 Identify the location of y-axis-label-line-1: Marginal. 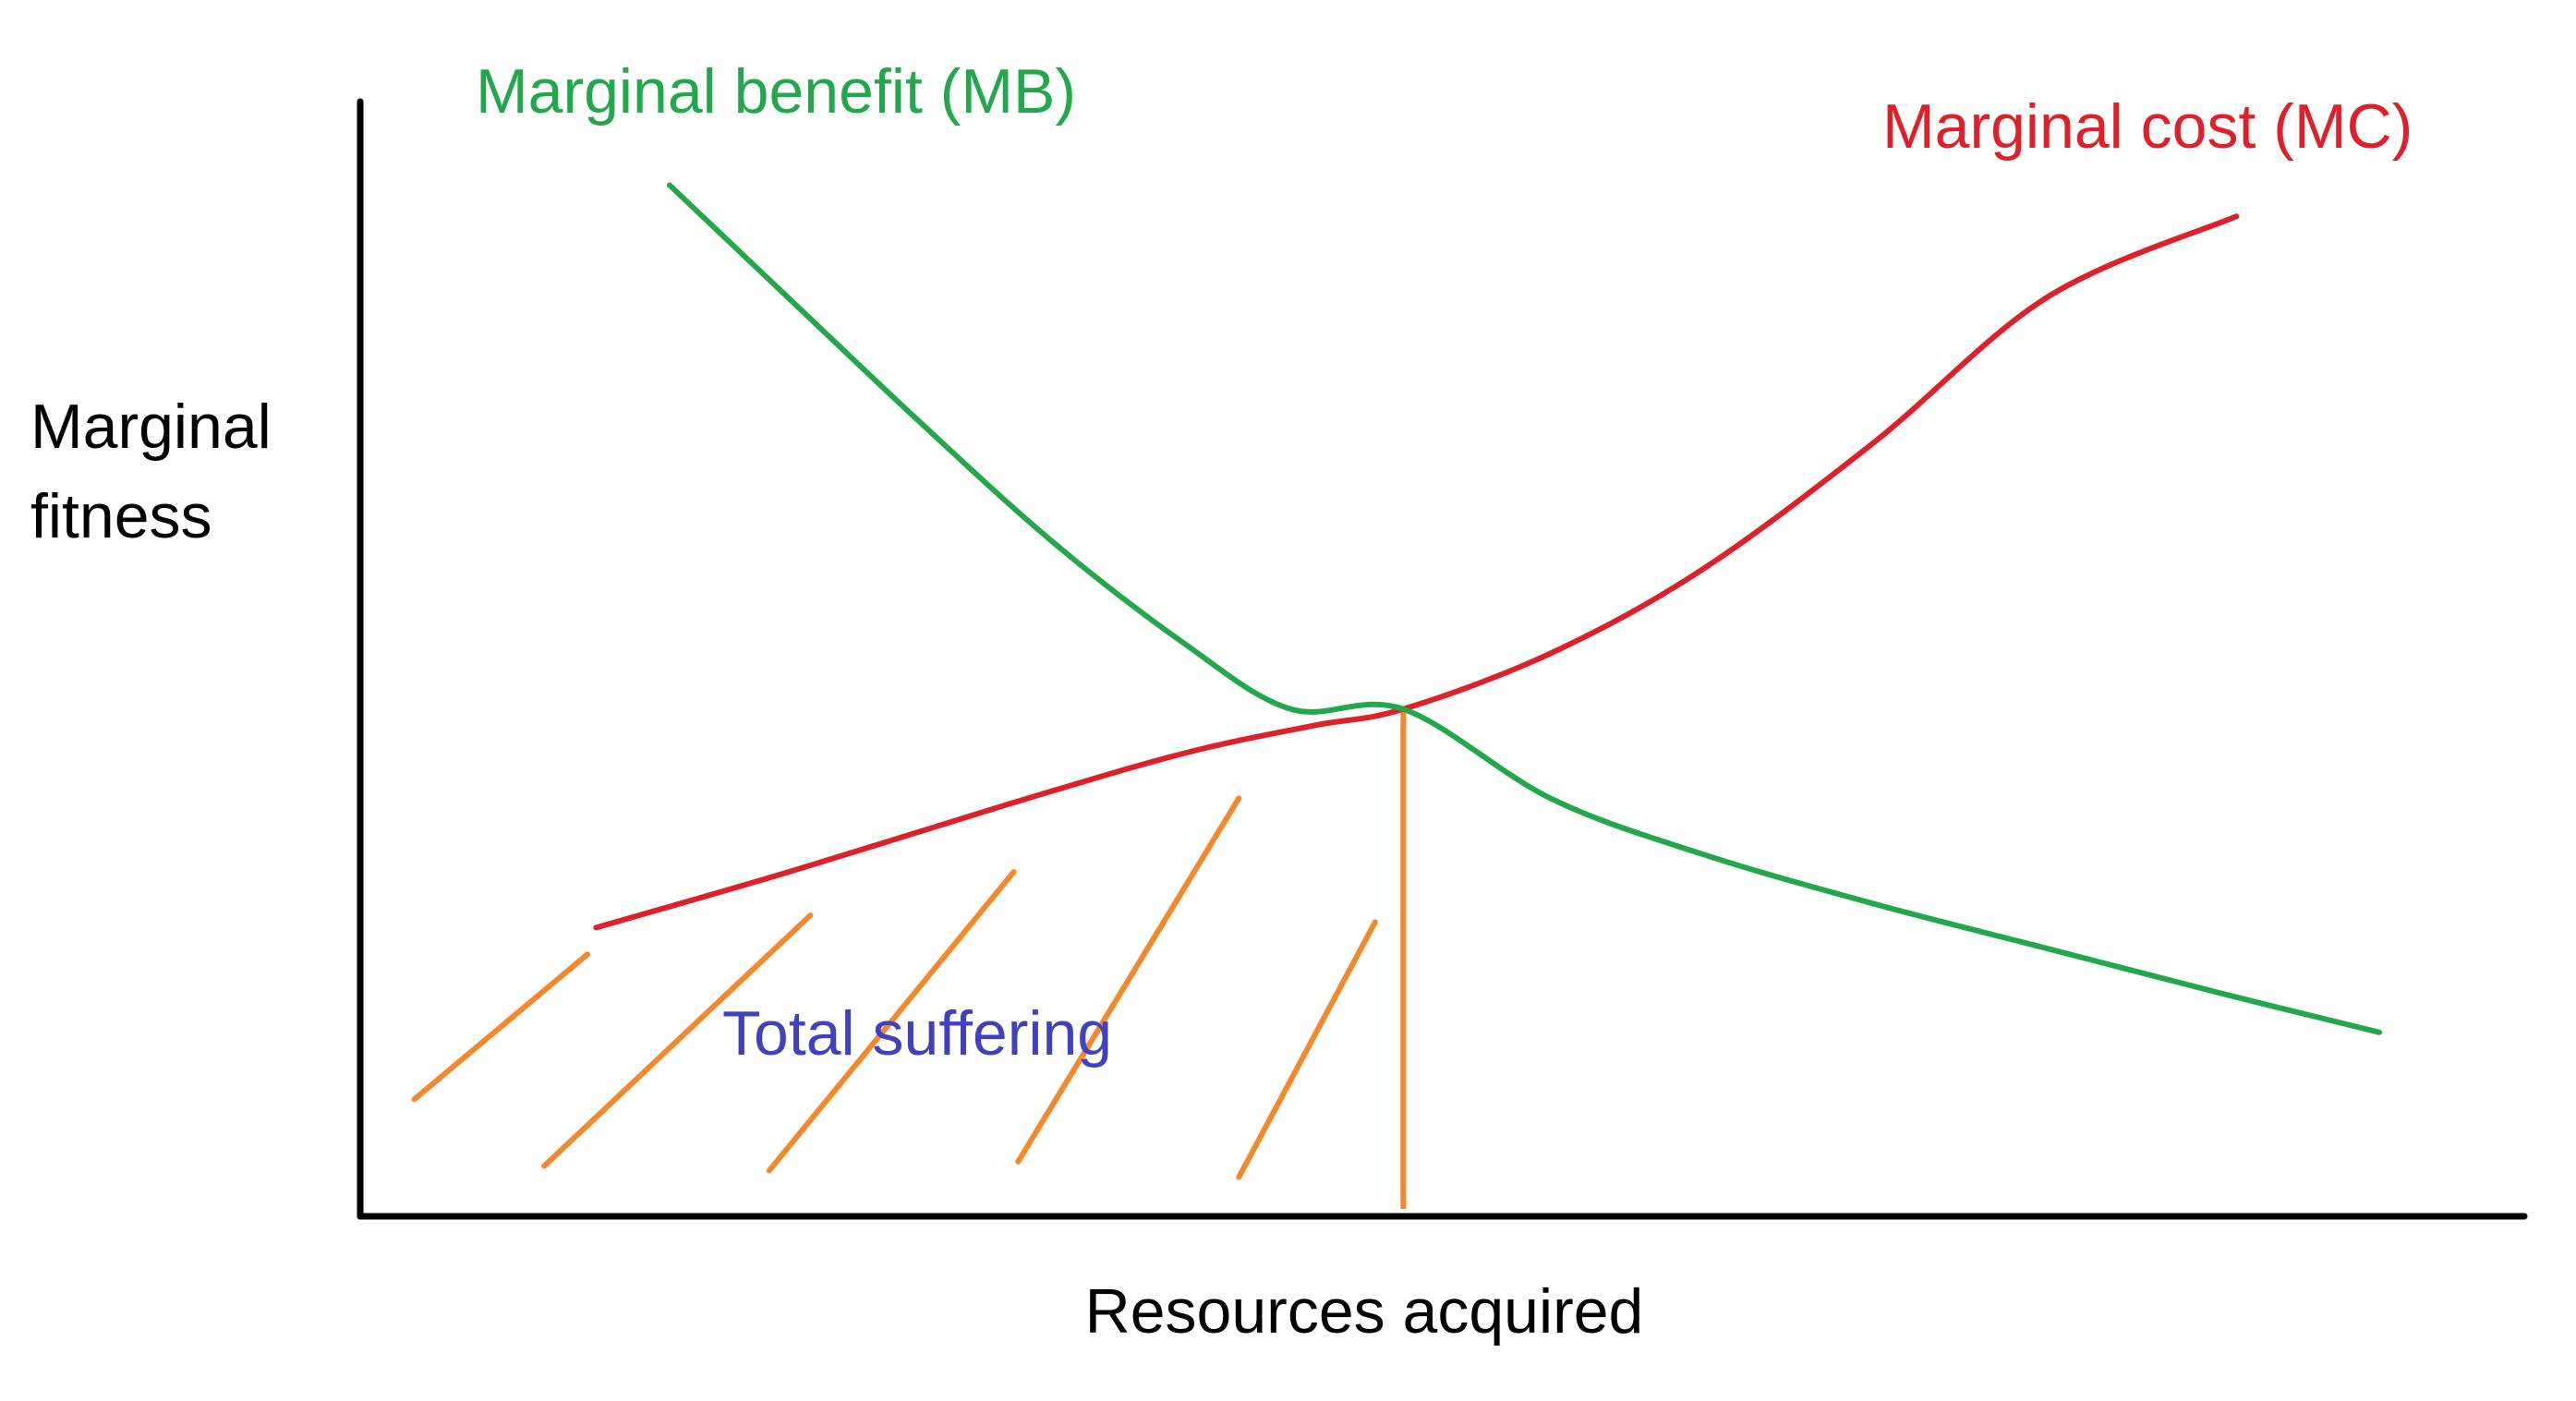
(151, 427).